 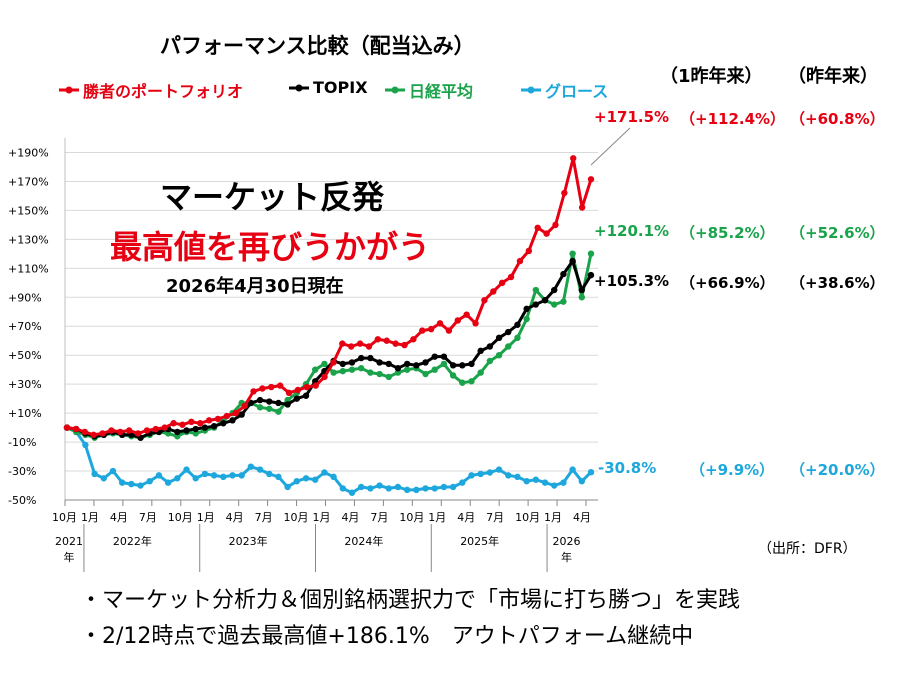 What do you see at coordinates (627, 468) in the screenshot?
I see `end-label-growth-total: -30.8%` at bounding box center [627, 468].